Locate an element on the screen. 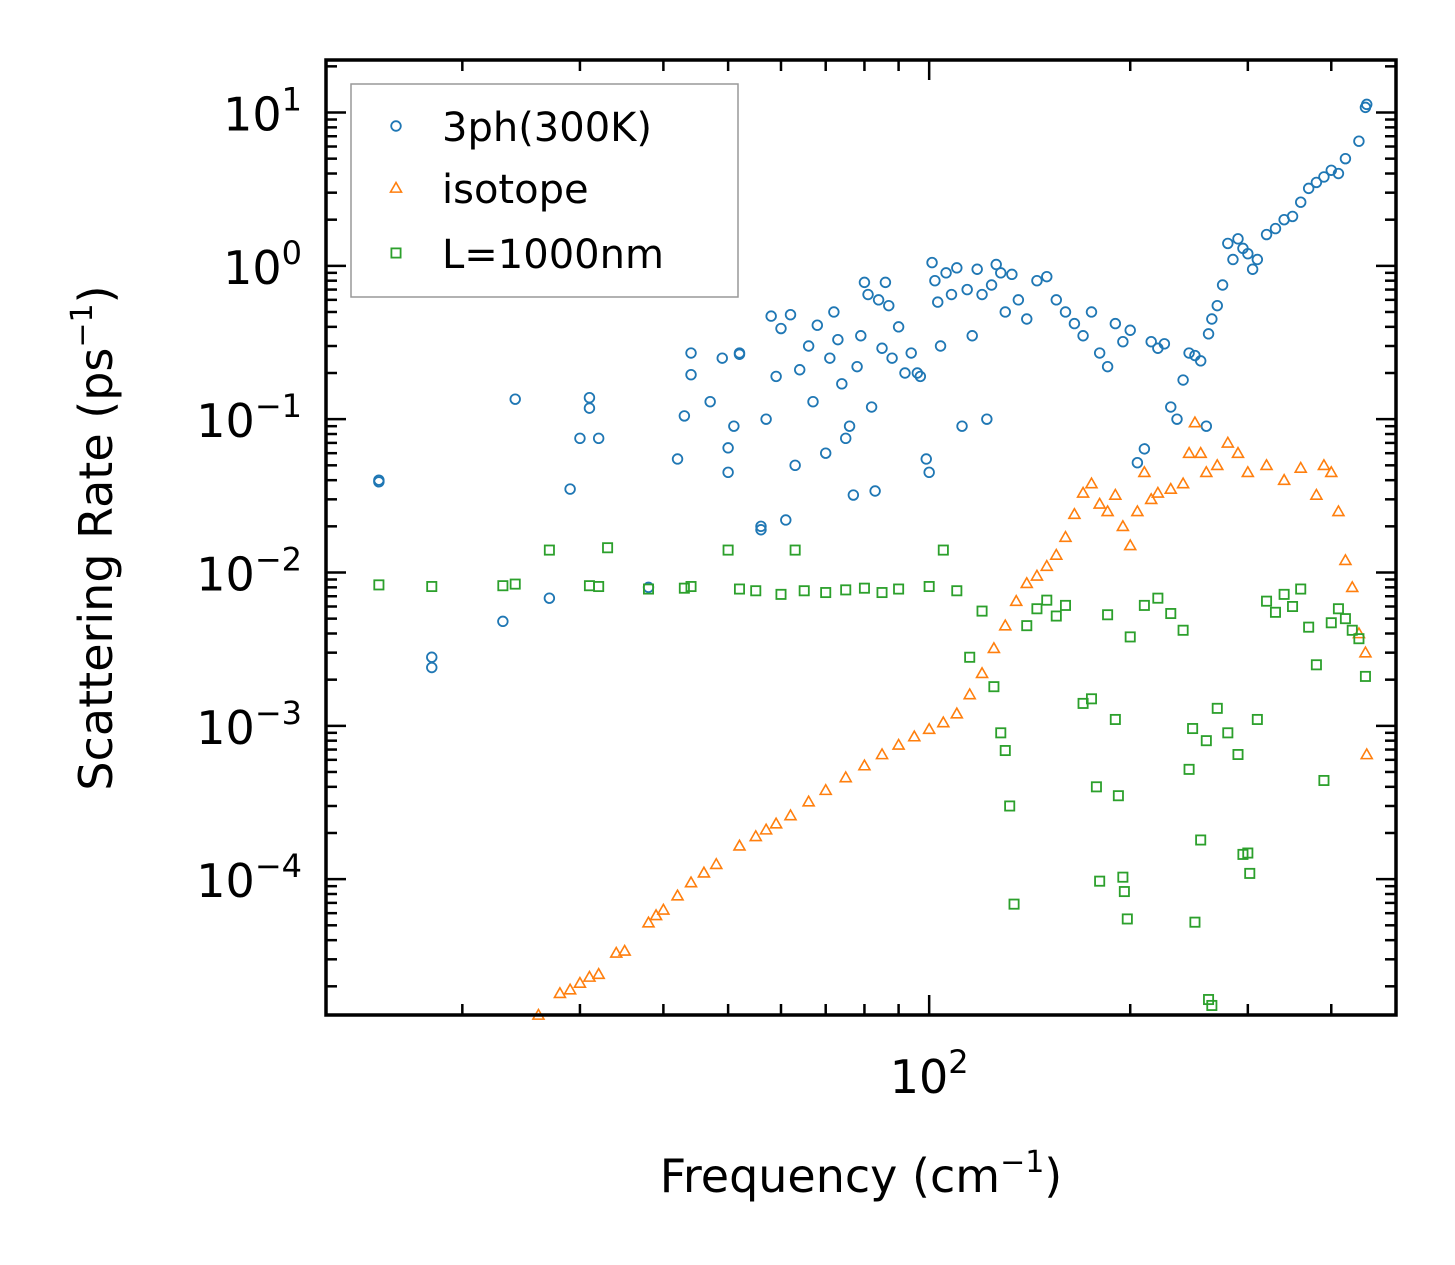  legend-box is located at coordinates (544, 190).